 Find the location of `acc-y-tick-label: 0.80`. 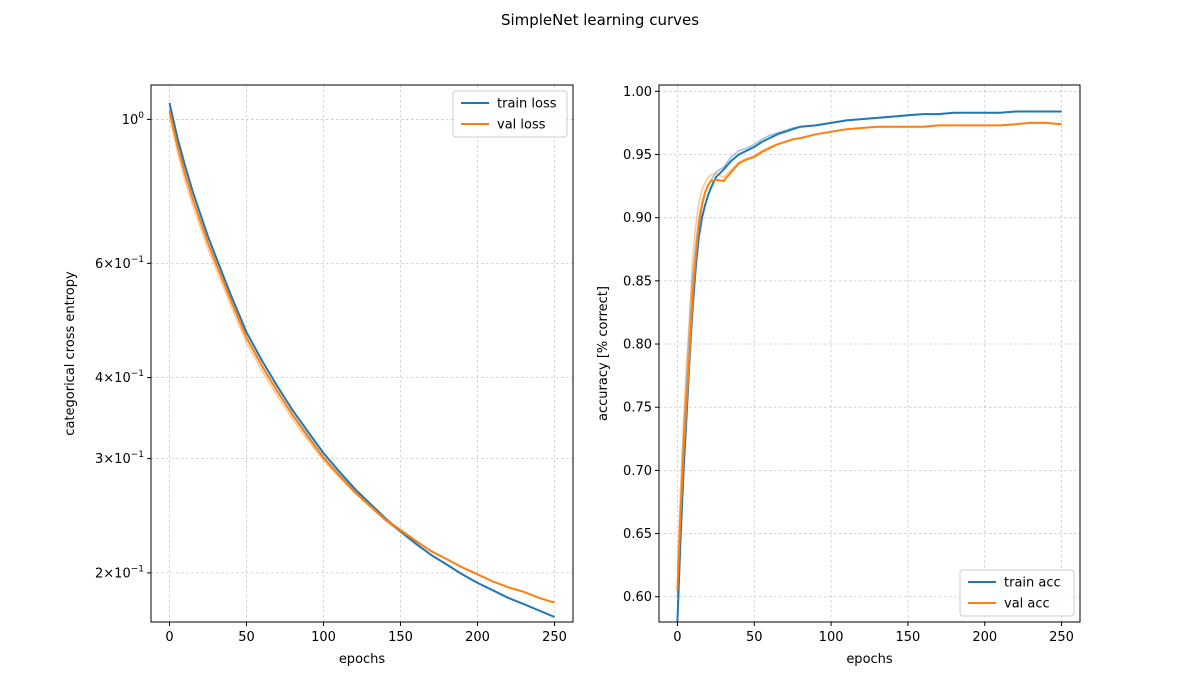

acc-y-tick-label: 0.80 is located at coordinates (637, 345).